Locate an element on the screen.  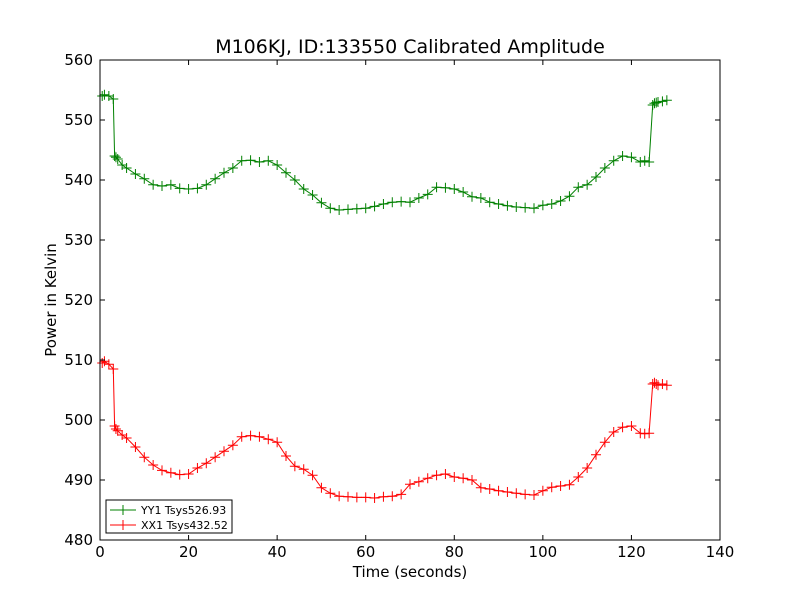
x-axis-label: Time (seconds) is located at coordinates (410, 572).